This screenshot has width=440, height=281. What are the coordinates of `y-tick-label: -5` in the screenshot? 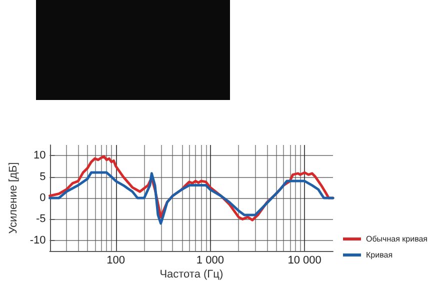 It's located at (41, 219).